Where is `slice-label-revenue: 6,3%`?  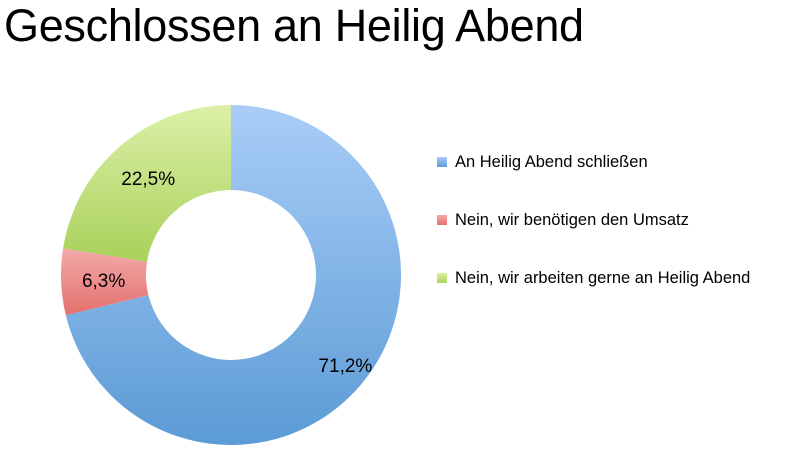 slice-label-revenue: 6,3% is located at coordinates (103, 281).